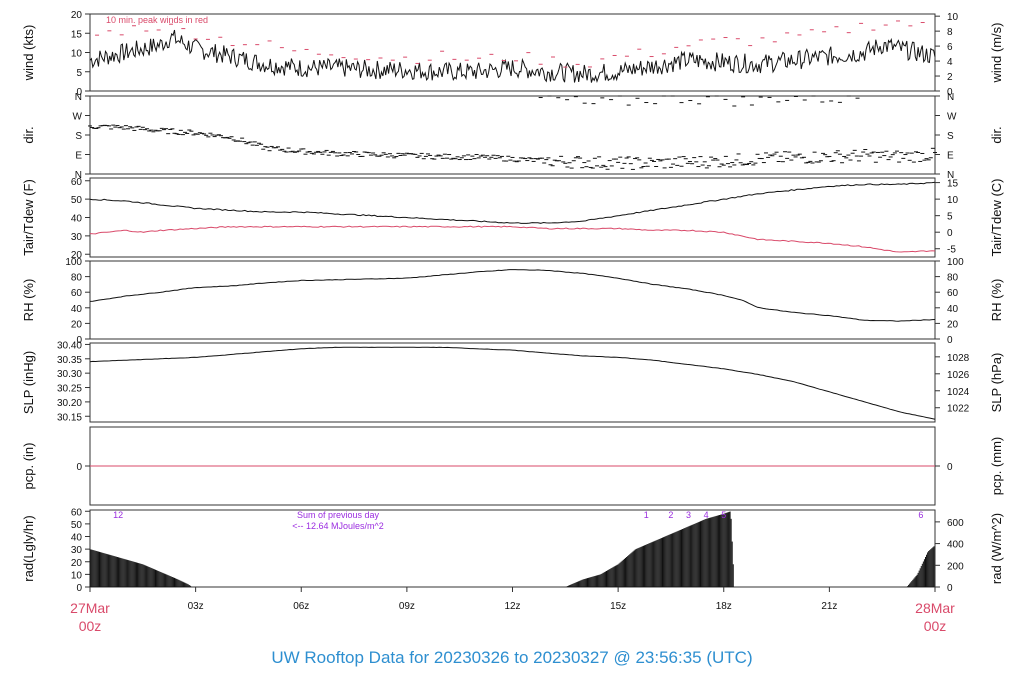  Describe the element at coordinates (28, 53) in the screenshot. I see `wind-ylabel-left: wind (kts)` at that location.